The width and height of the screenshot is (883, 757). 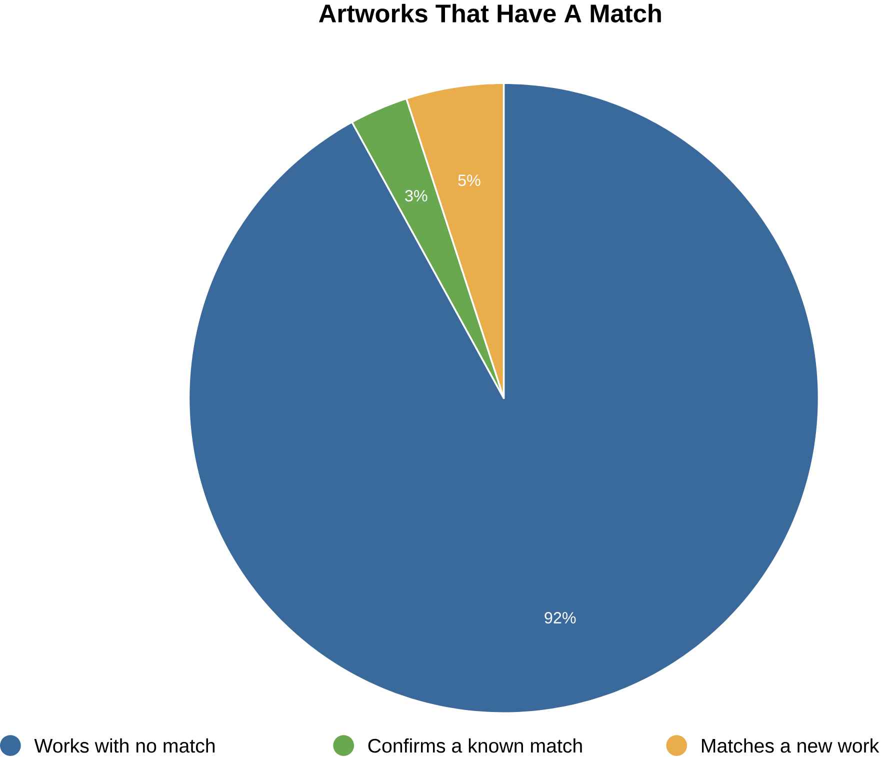 What do you see at coordinates (475, 745) in the screenshot?
I see `legend-label: Confirms a known match` at bounding box center [475, 745].